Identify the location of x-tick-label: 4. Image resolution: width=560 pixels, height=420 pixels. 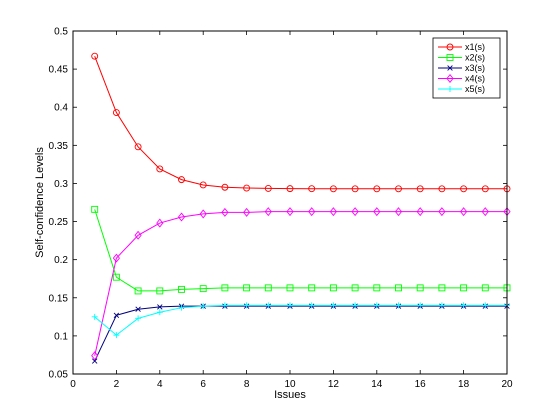
(160, 384).